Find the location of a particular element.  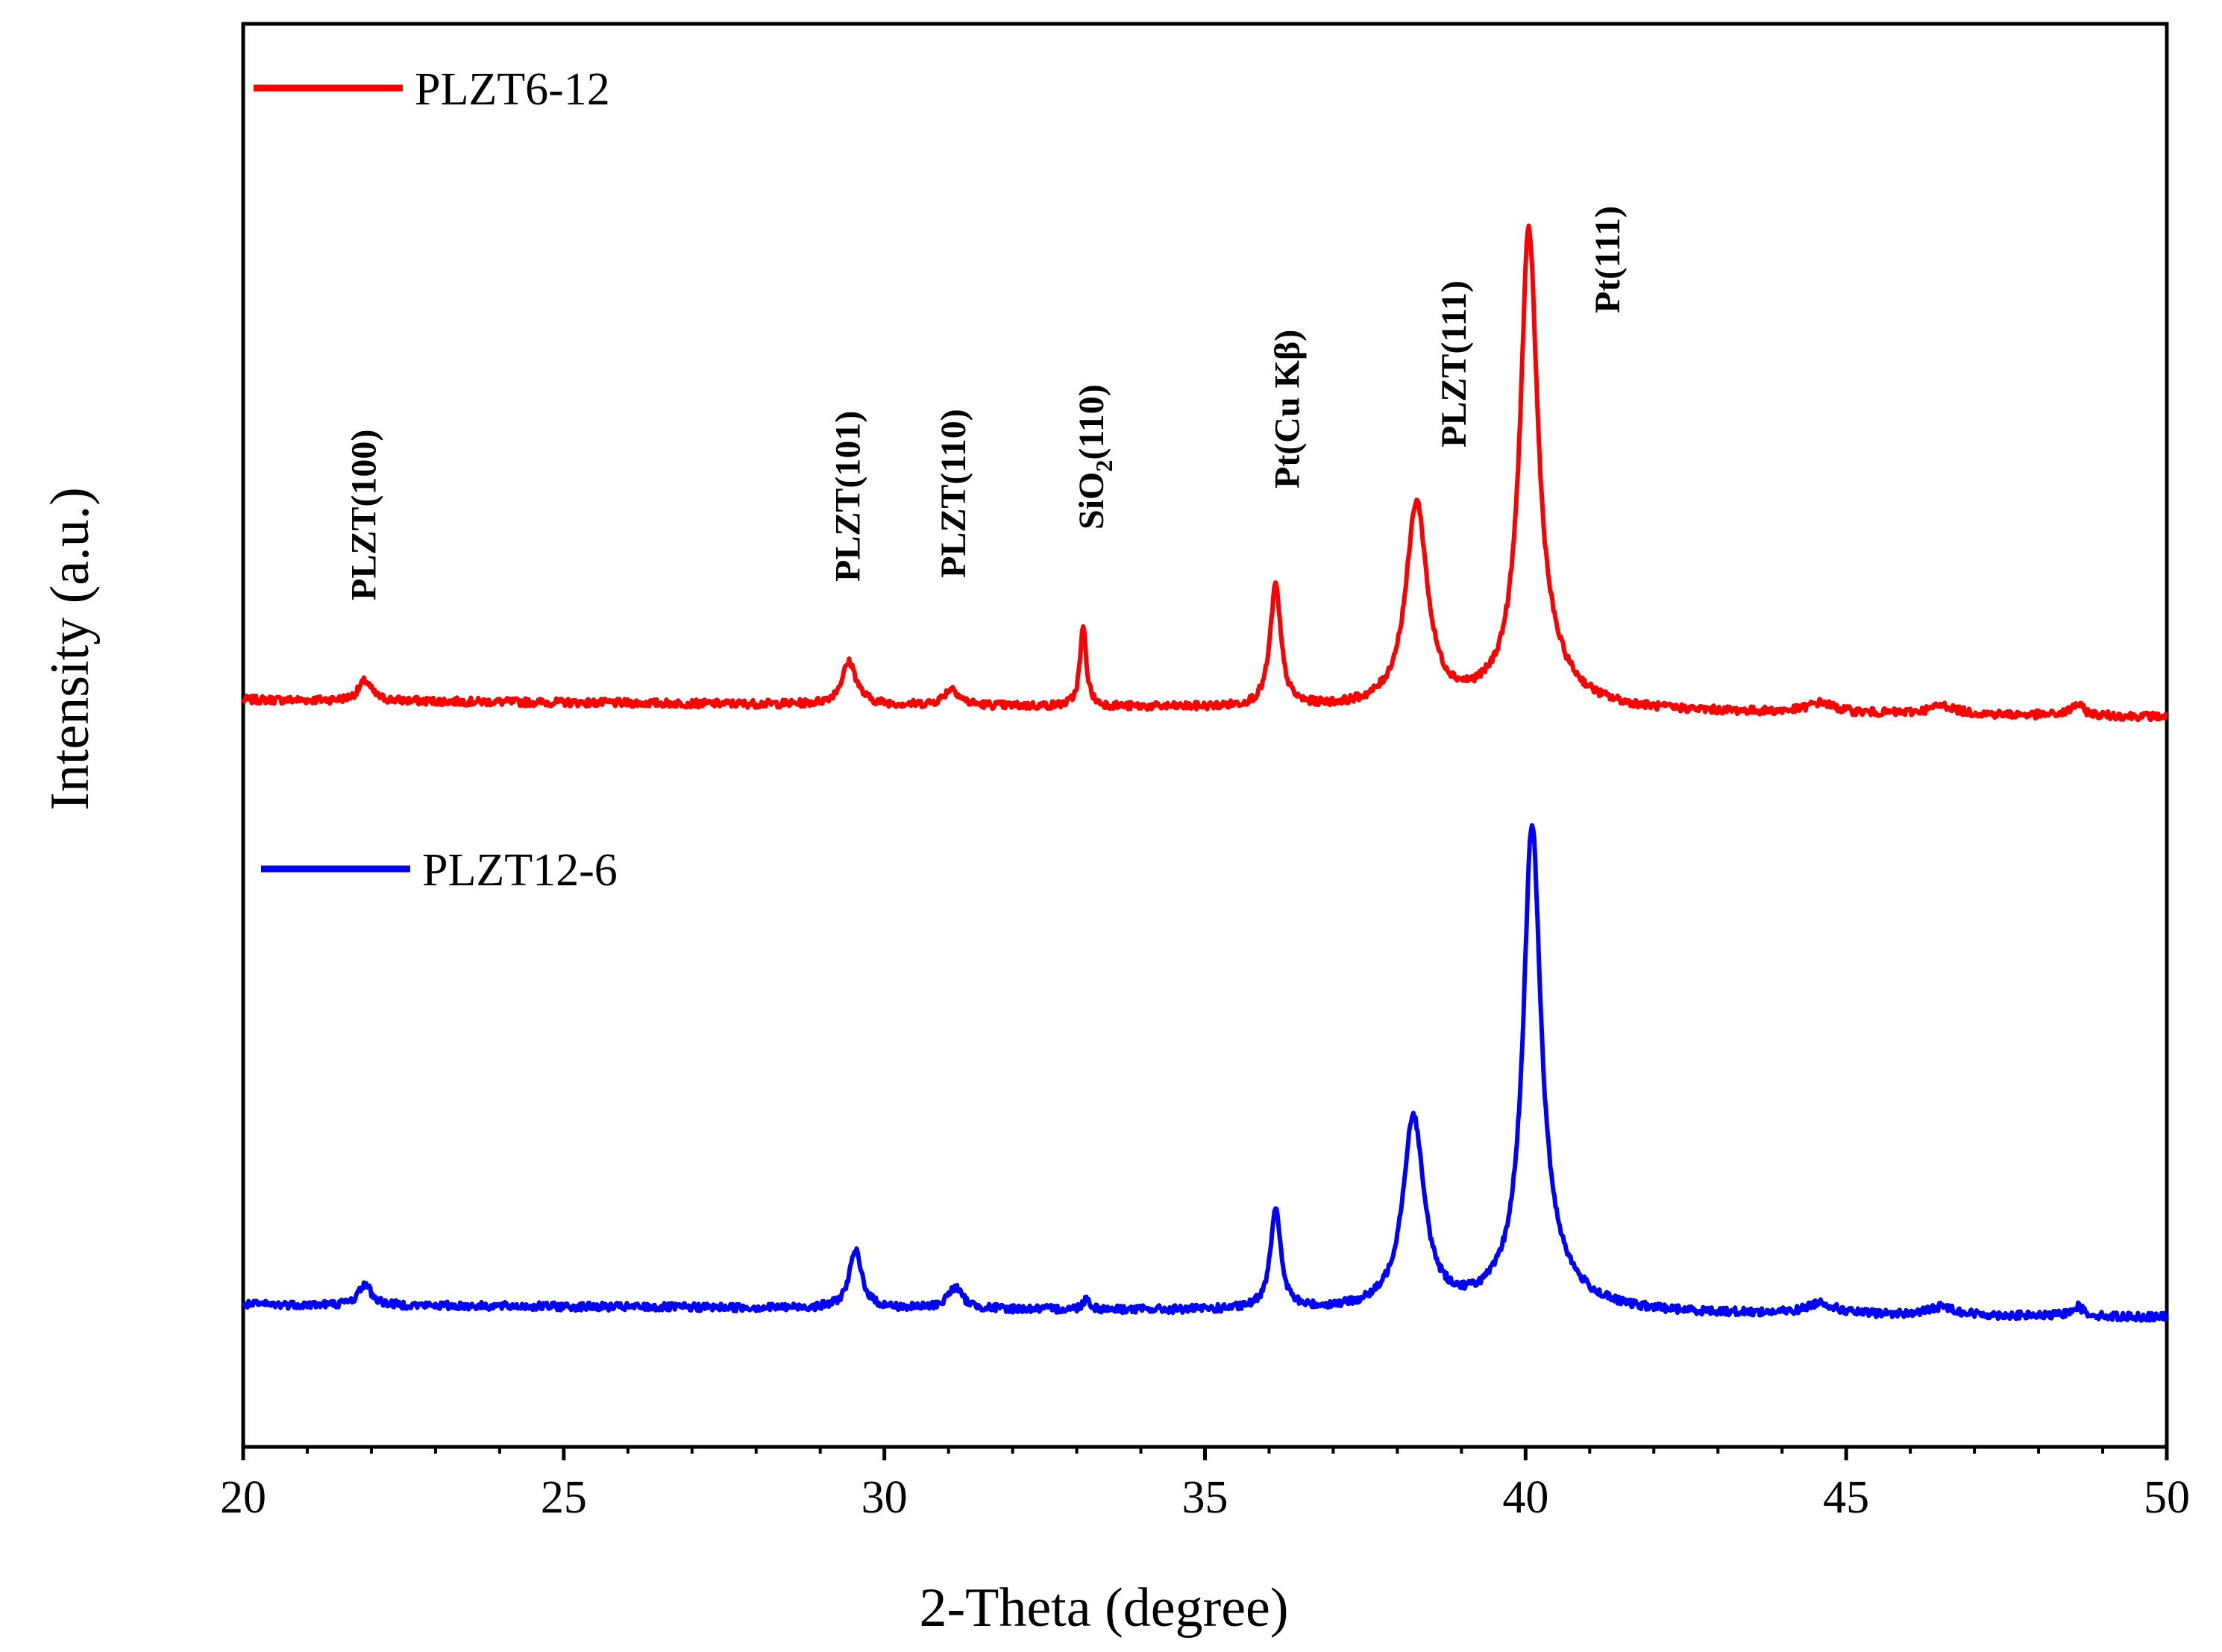

x-tick-label: 45 is located at coordinates (1846, 1497).